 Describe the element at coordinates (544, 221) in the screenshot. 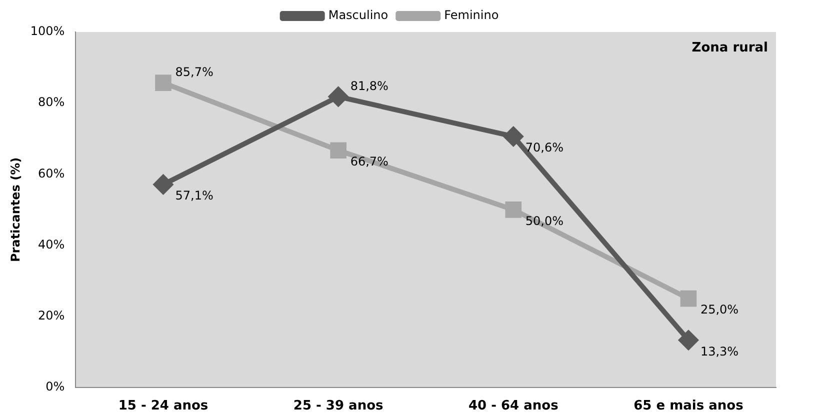

I see `data-label: 50,0%` at that location.